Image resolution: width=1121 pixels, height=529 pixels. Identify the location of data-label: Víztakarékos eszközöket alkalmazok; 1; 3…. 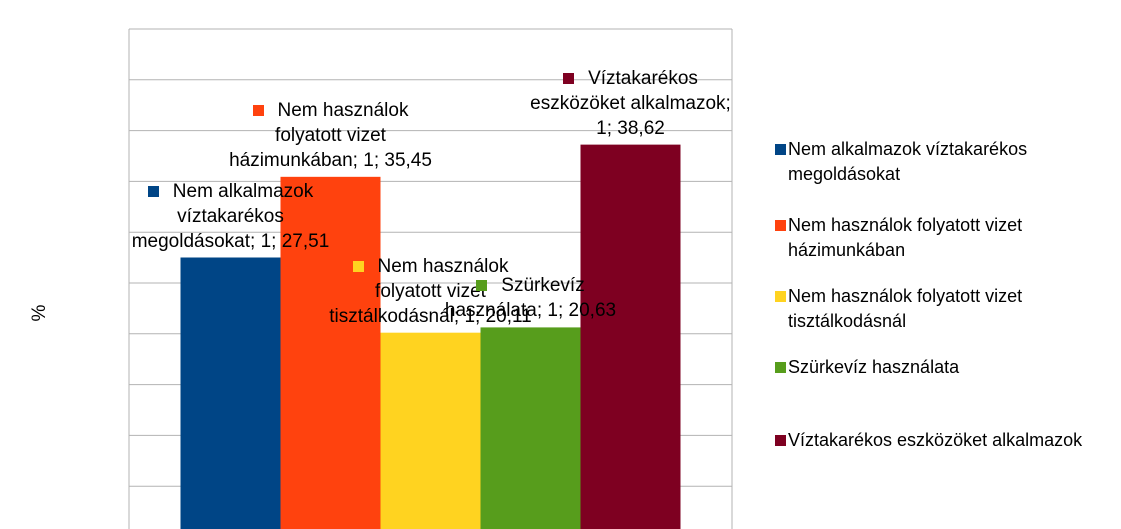
(630, 103).